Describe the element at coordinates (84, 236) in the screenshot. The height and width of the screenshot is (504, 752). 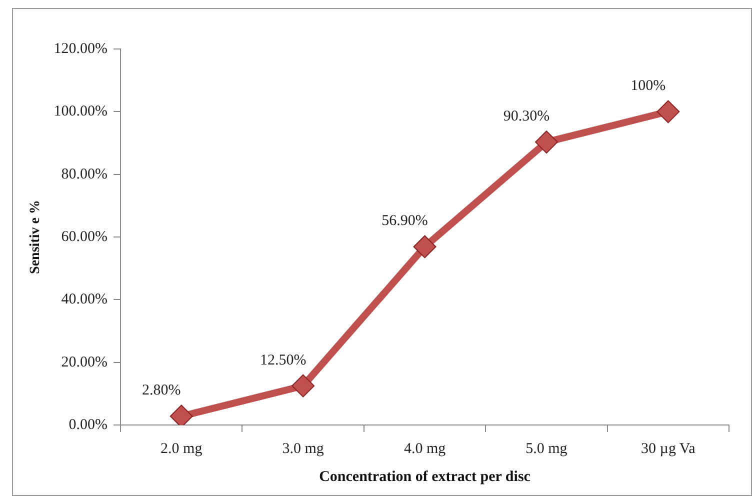
I see `y-tick-label: 60.00%` at that location.